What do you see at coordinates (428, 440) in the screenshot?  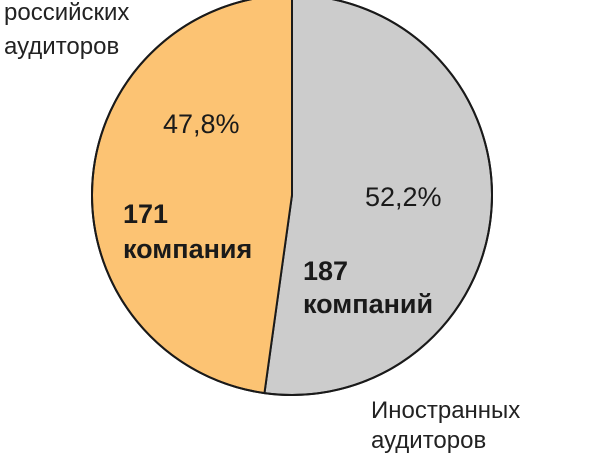 I see `slice-label-foreign-line2: аудиторов` at bounding box center [428, 440].